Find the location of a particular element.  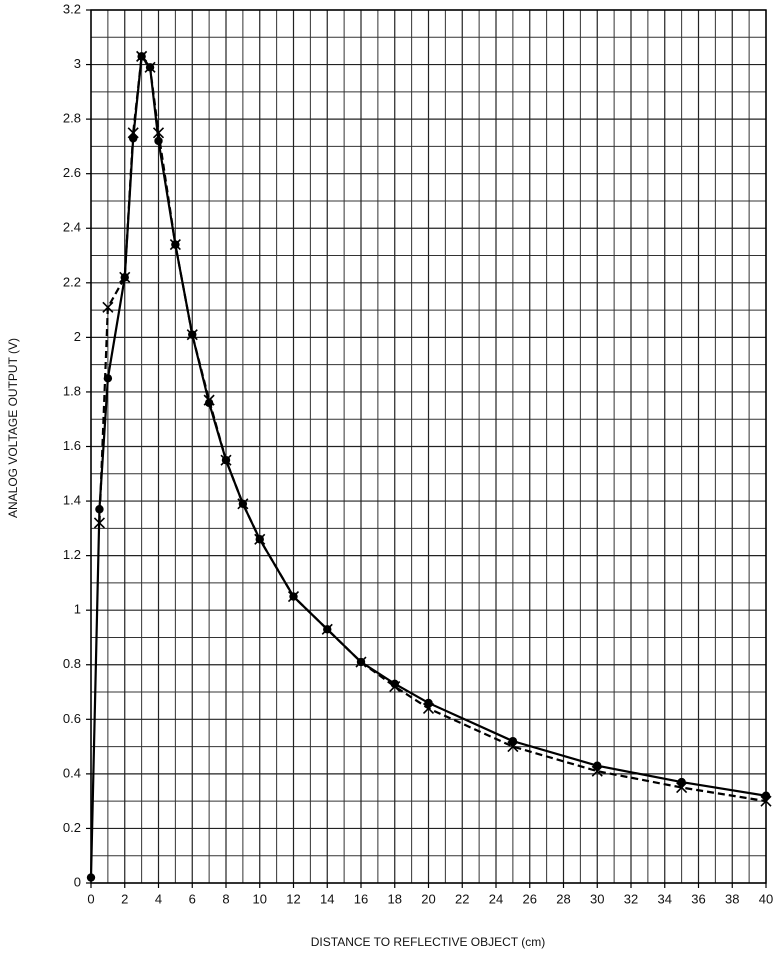

x-tick-label: 20 is located at coordinates (428, 898).